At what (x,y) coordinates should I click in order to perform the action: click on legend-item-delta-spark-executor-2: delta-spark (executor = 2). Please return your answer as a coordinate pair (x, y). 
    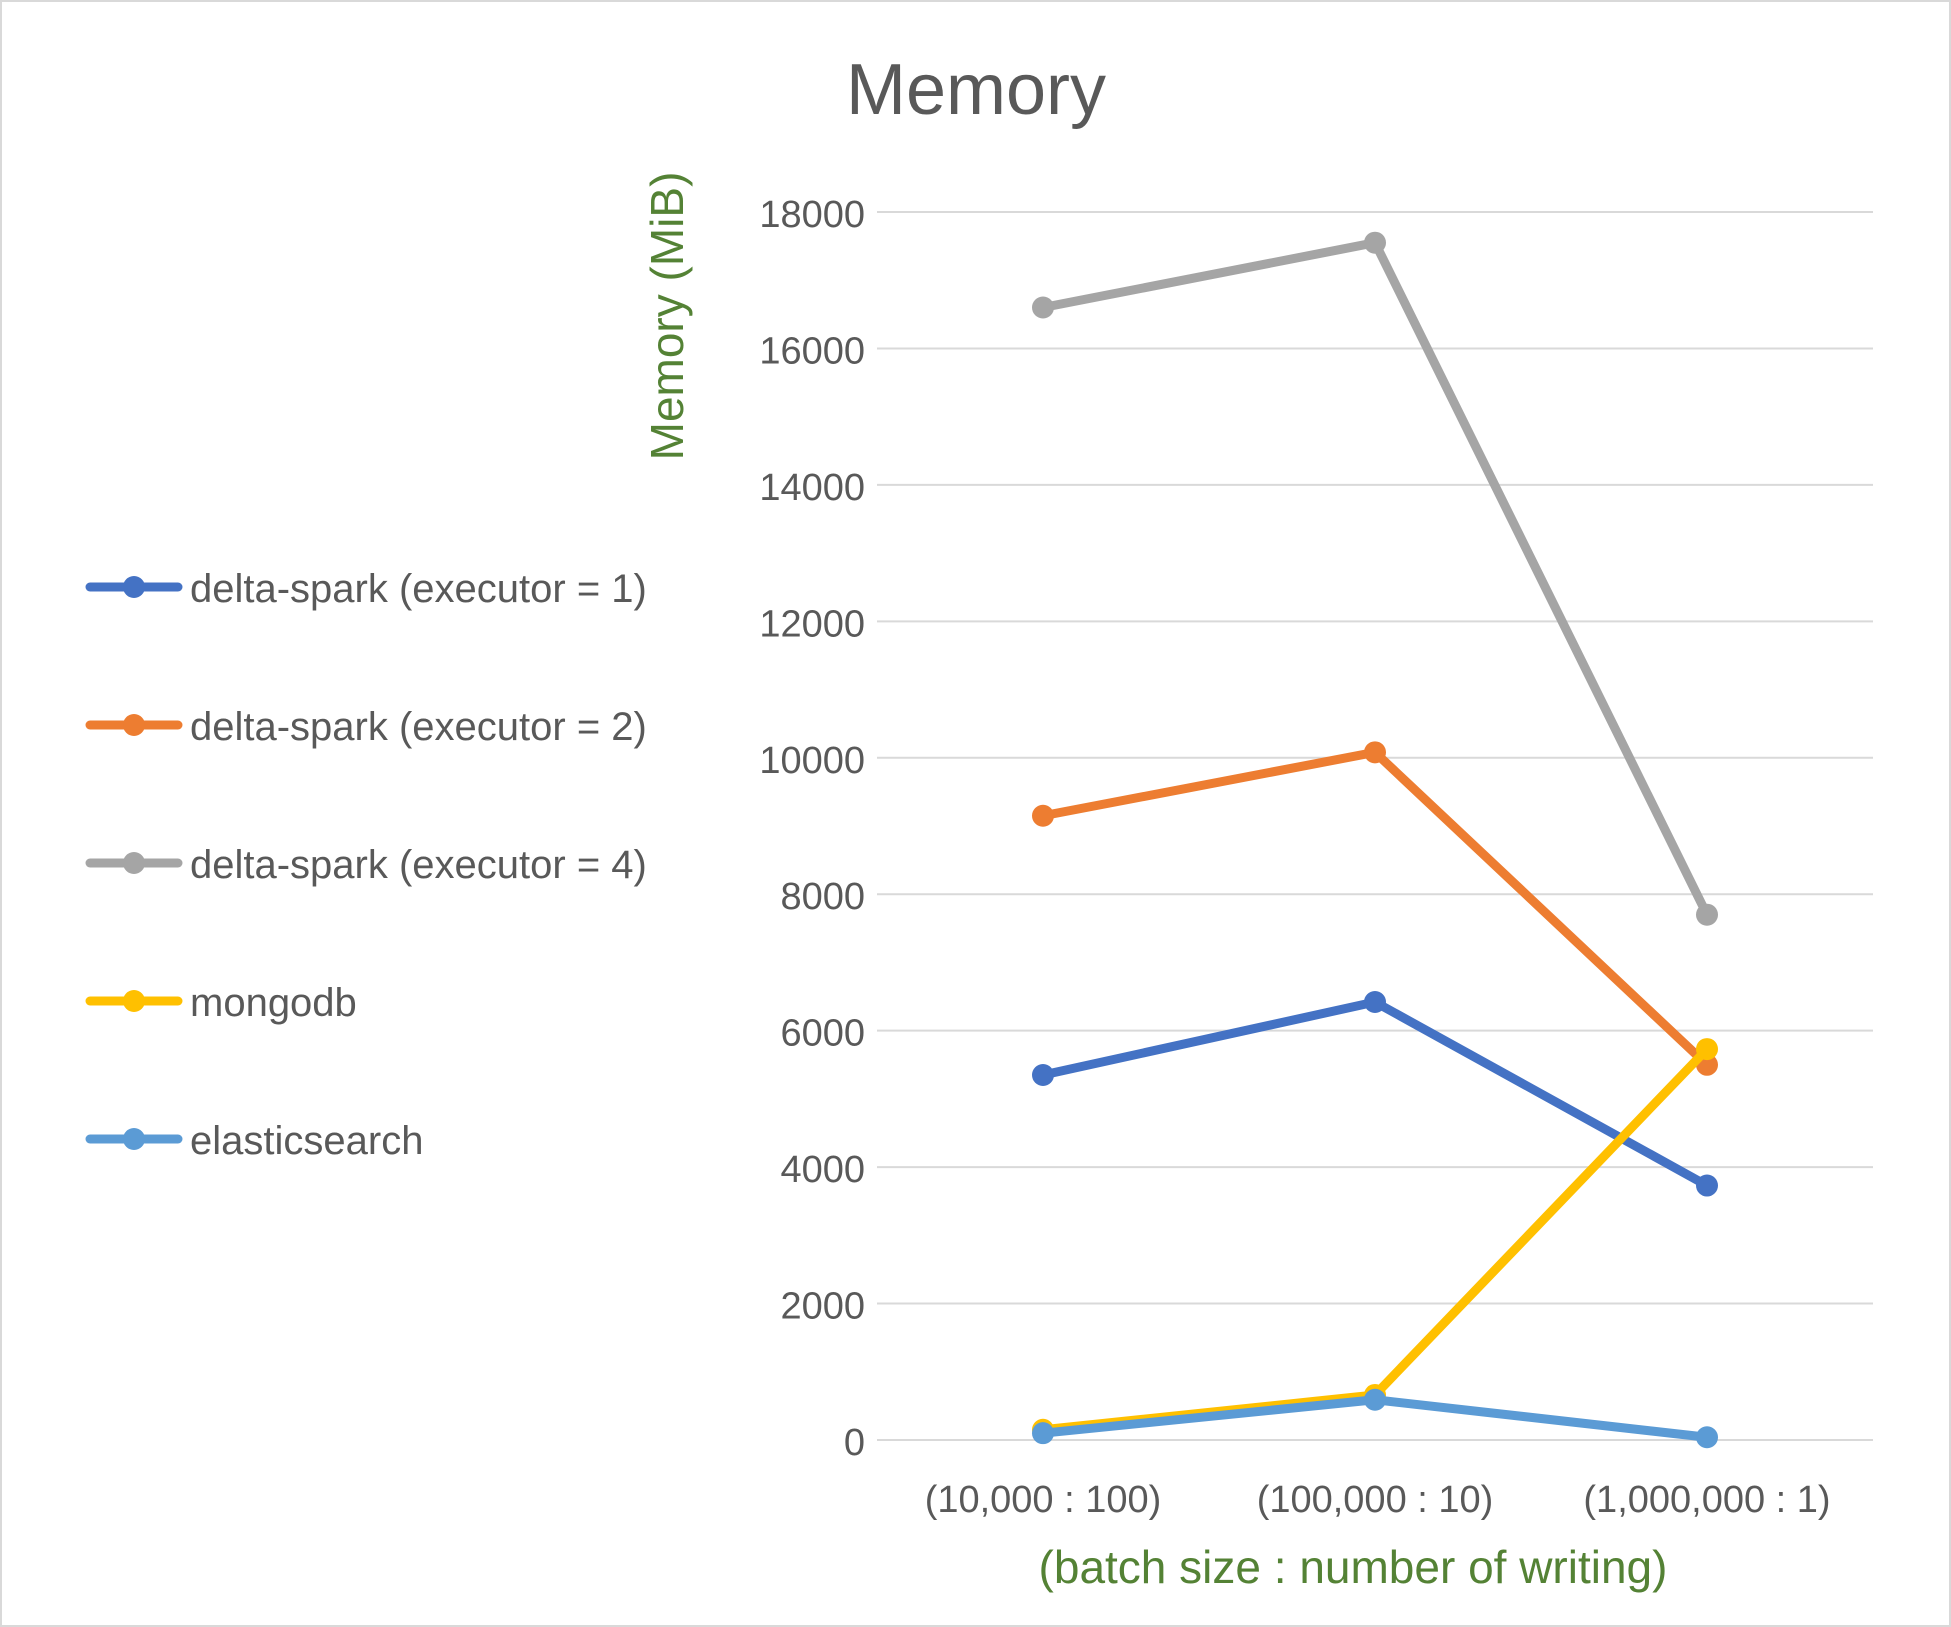
    Looking at the image, I should click on (366, 727).